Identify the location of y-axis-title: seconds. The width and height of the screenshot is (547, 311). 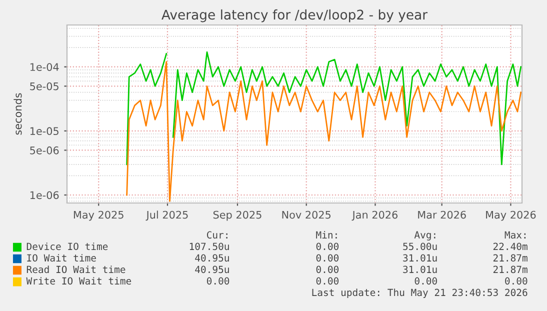
(18, 114).